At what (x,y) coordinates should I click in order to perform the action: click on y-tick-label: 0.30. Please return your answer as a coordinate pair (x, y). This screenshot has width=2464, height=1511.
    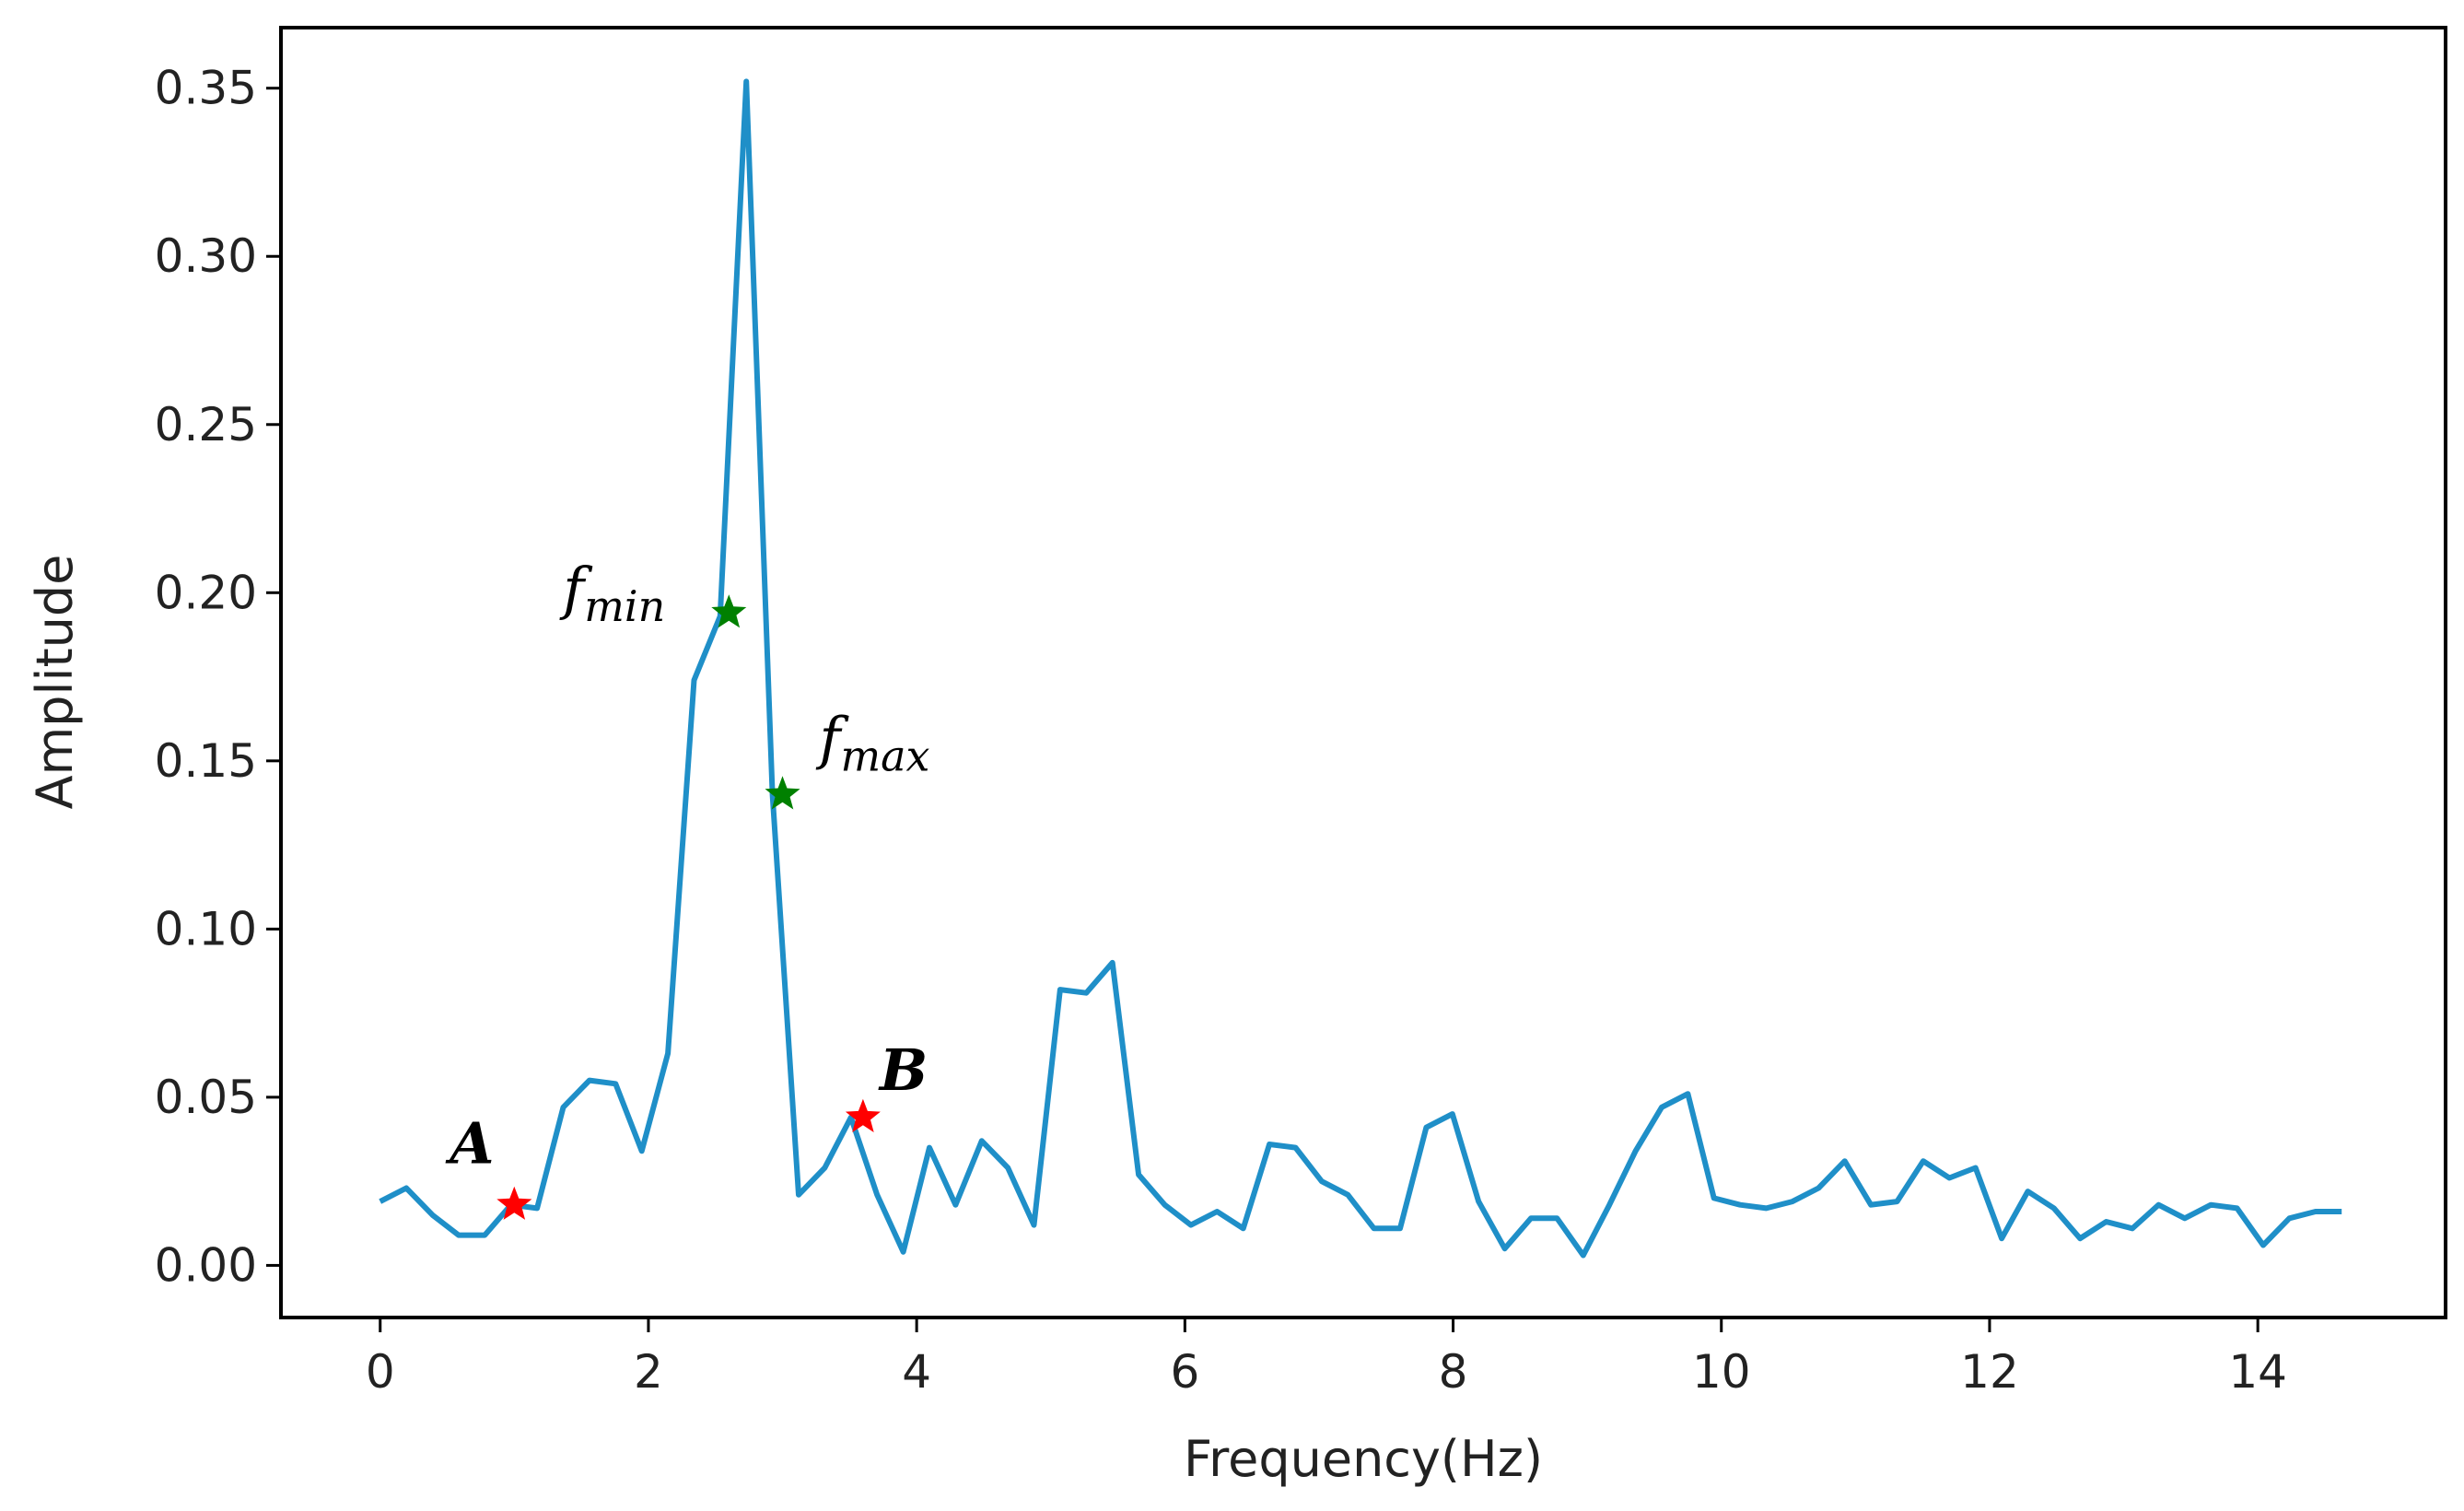
    Looking at the image, I should click on (206, 256).